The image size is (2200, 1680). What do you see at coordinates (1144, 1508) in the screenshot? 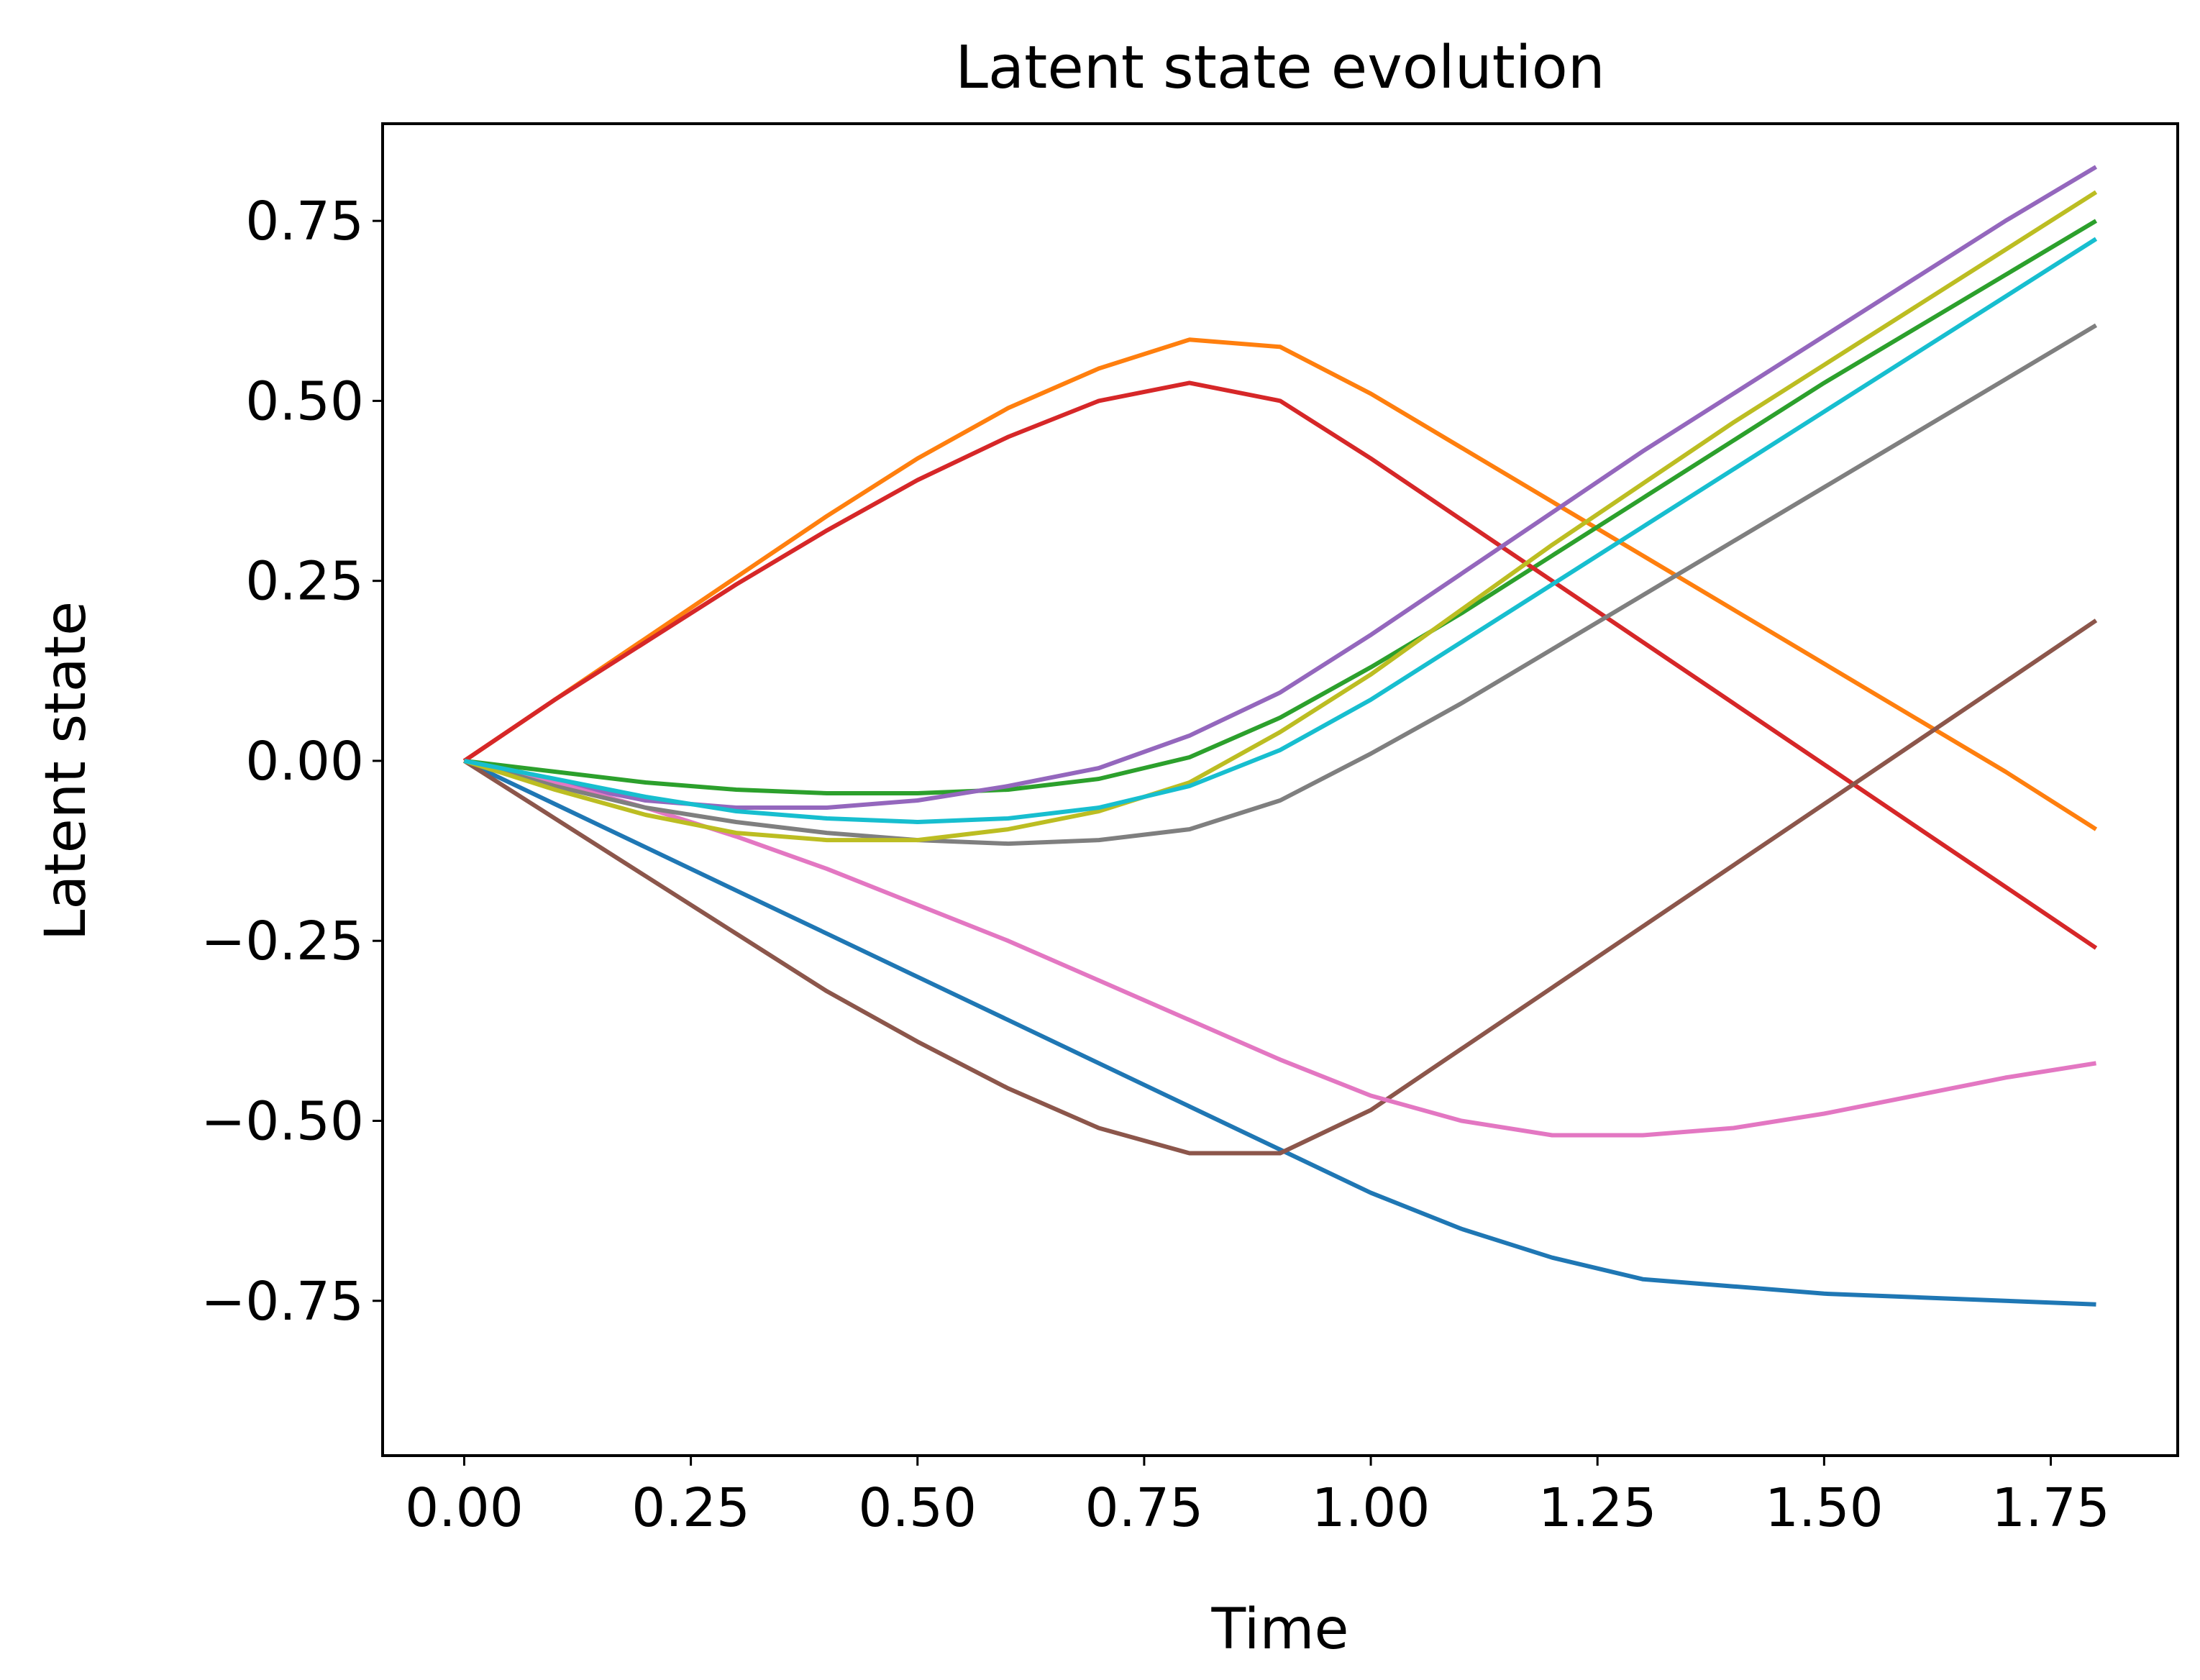
I see `x-tick-label: 0.75` at bounding box center [1144, 1508].